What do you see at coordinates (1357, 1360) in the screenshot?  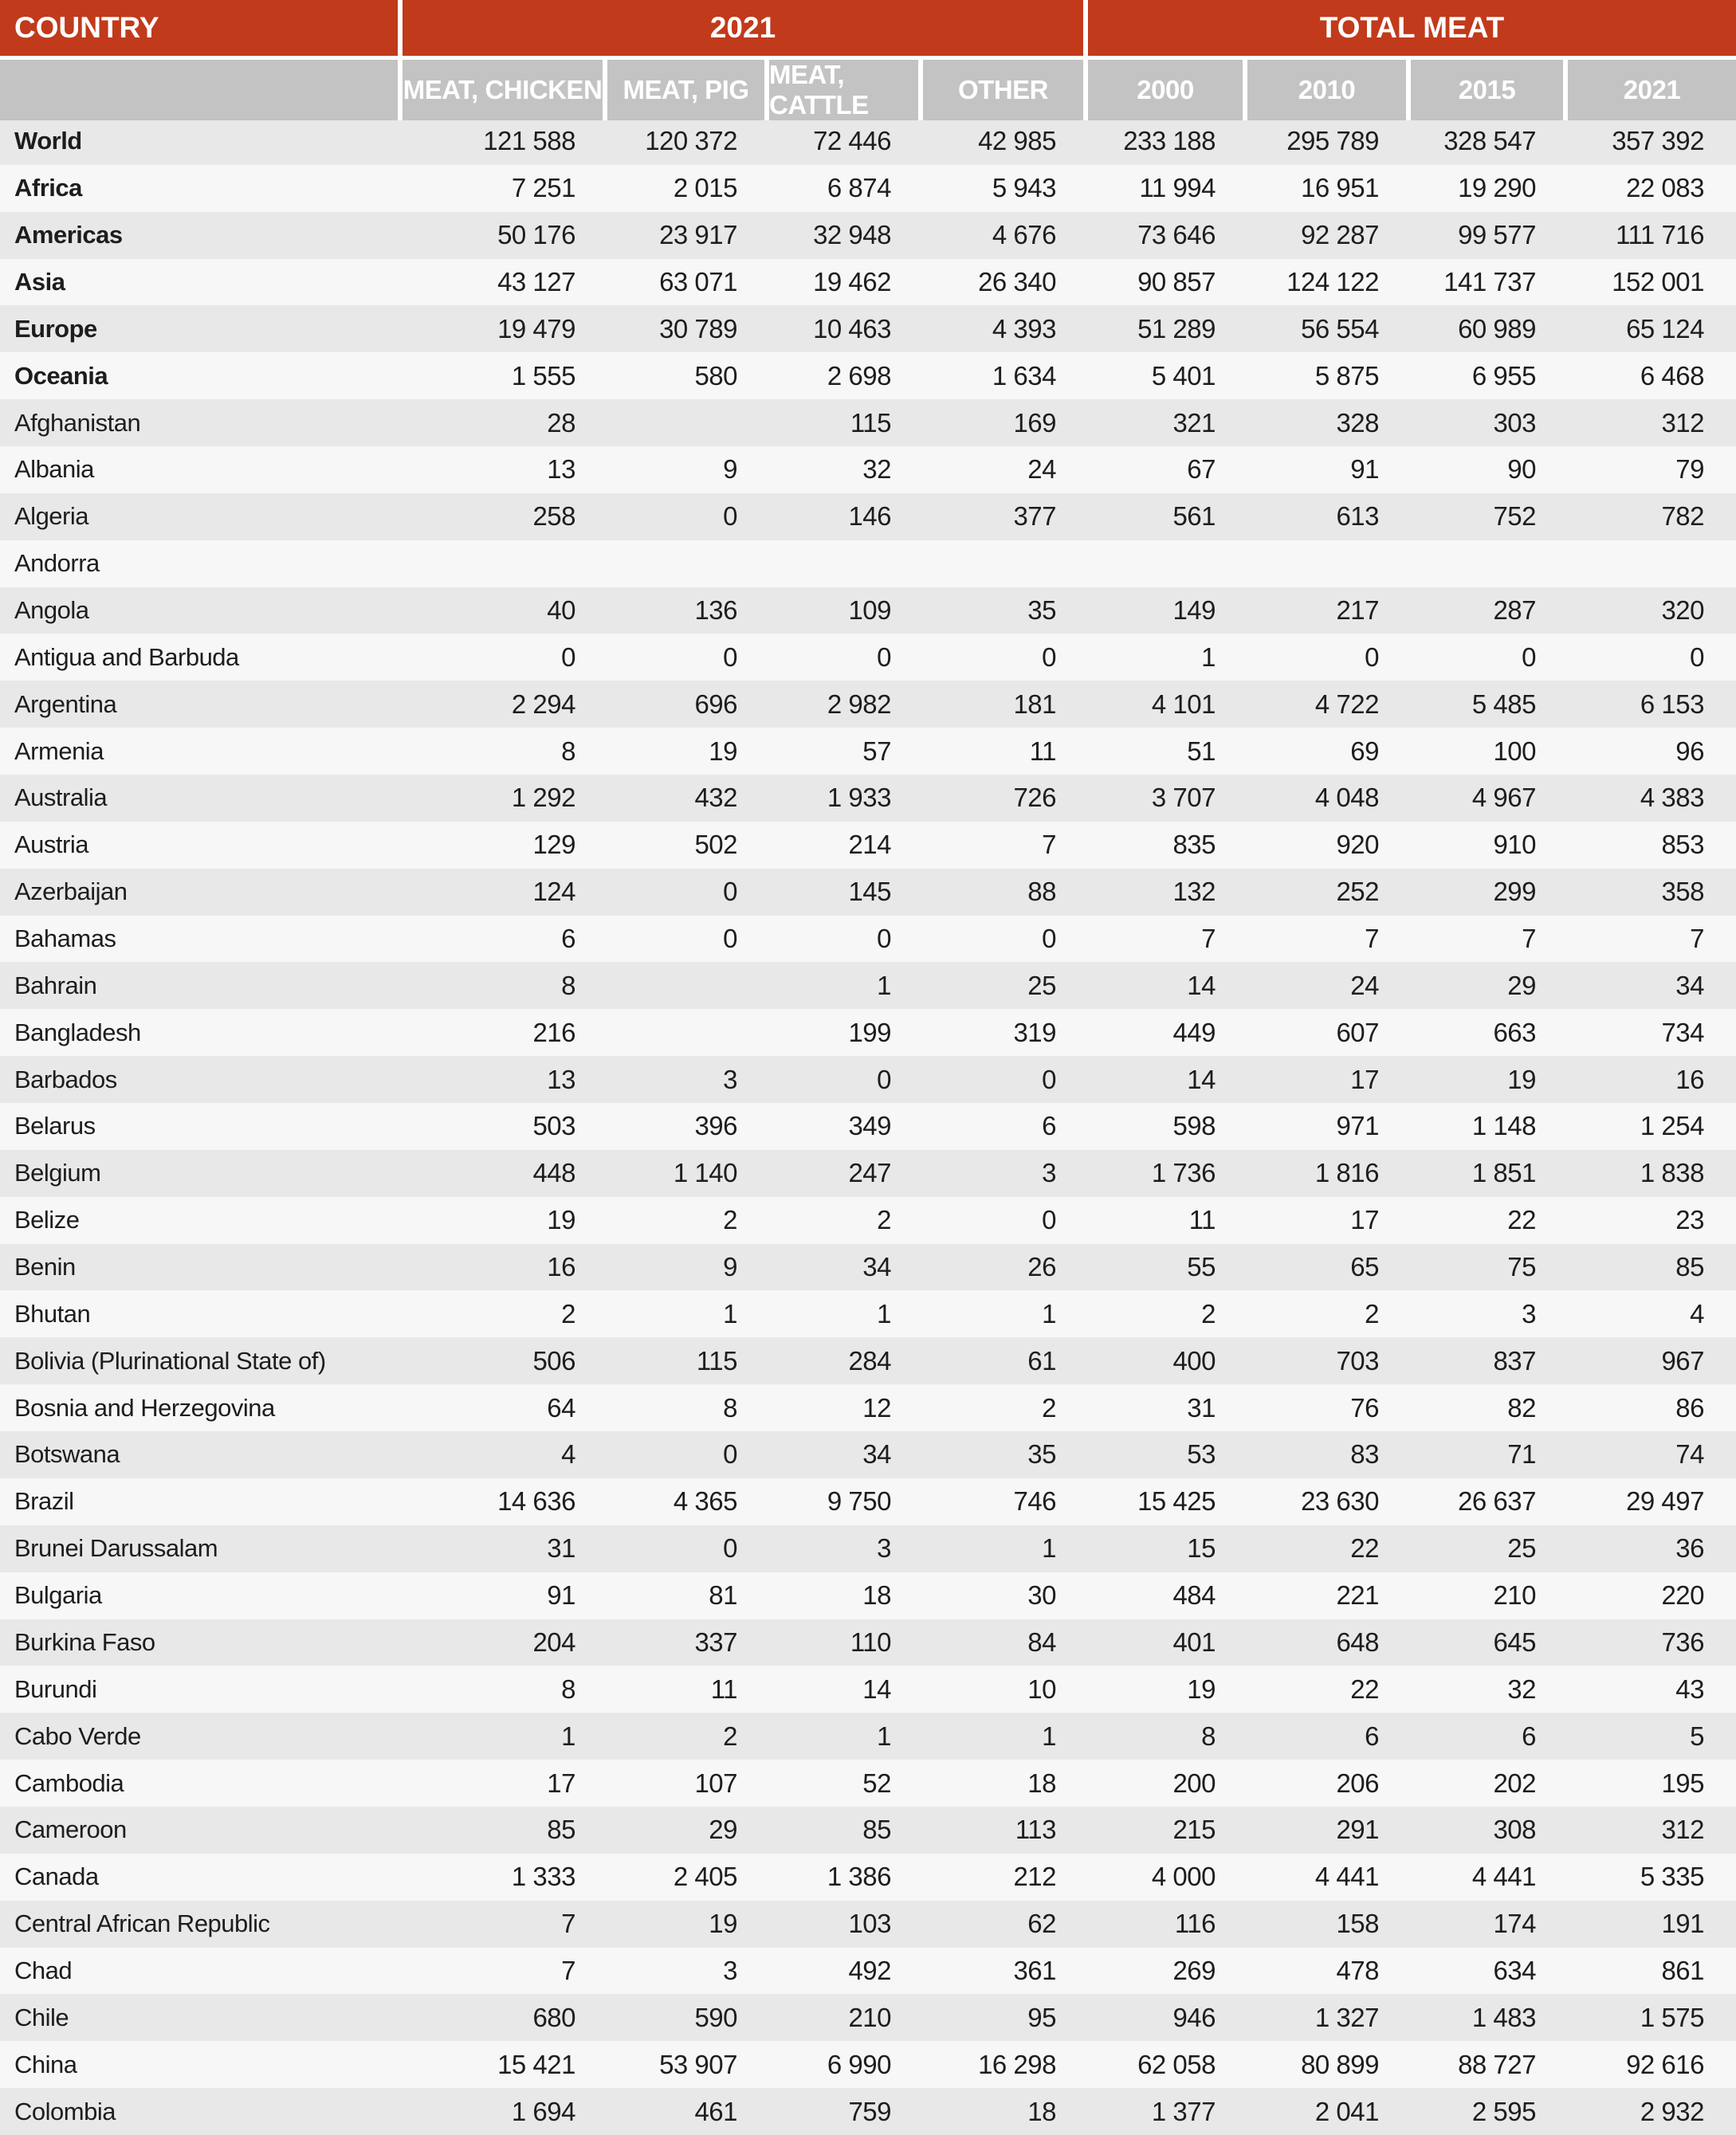 I see `value-cell: 703` at bounding box center [1357, 1360].